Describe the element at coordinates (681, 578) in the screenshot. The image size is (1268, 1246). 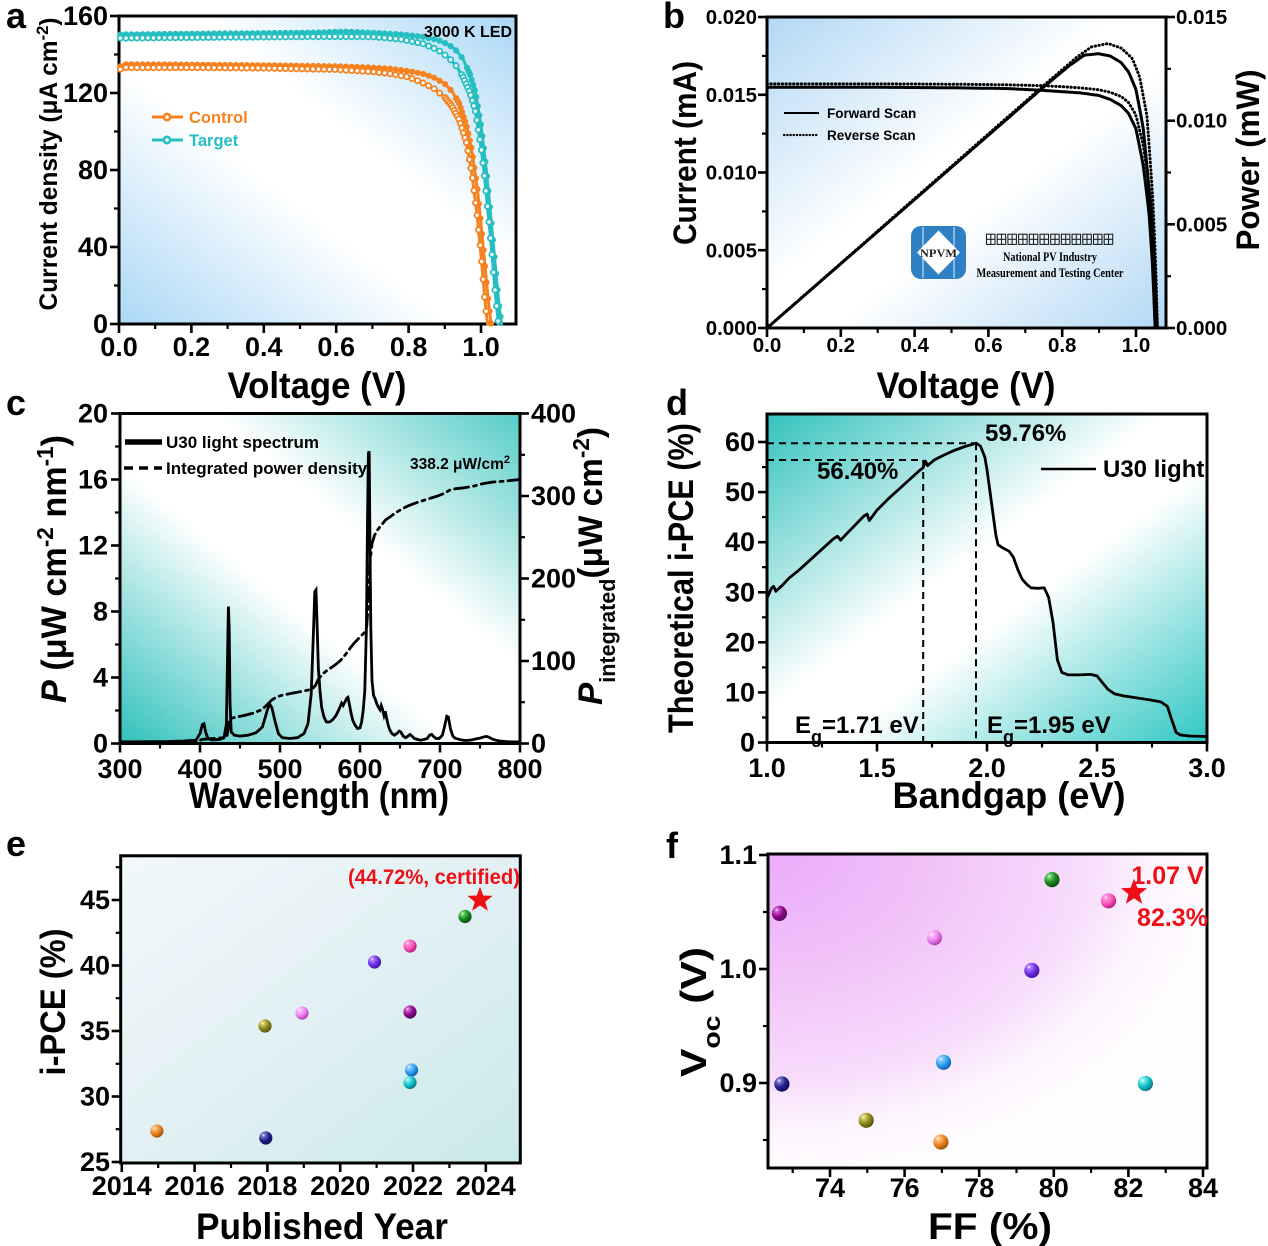
I see `svg-text: Theoretical i-PCE (%)` at that location.